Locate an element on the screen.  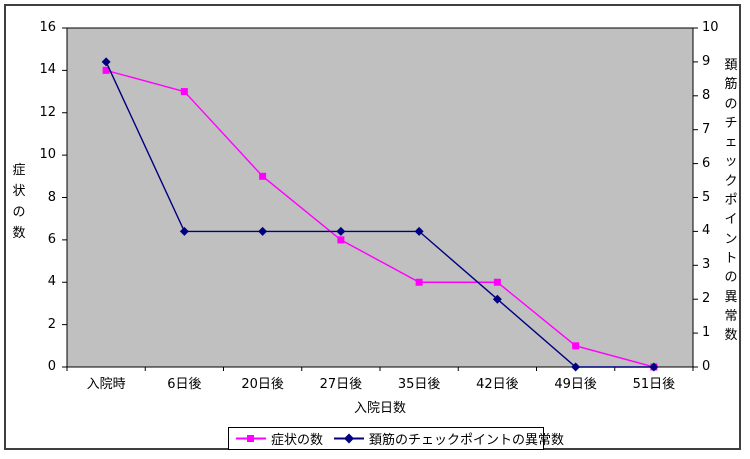
x-category-label: 6日後 is located at coordinates (184, 384).